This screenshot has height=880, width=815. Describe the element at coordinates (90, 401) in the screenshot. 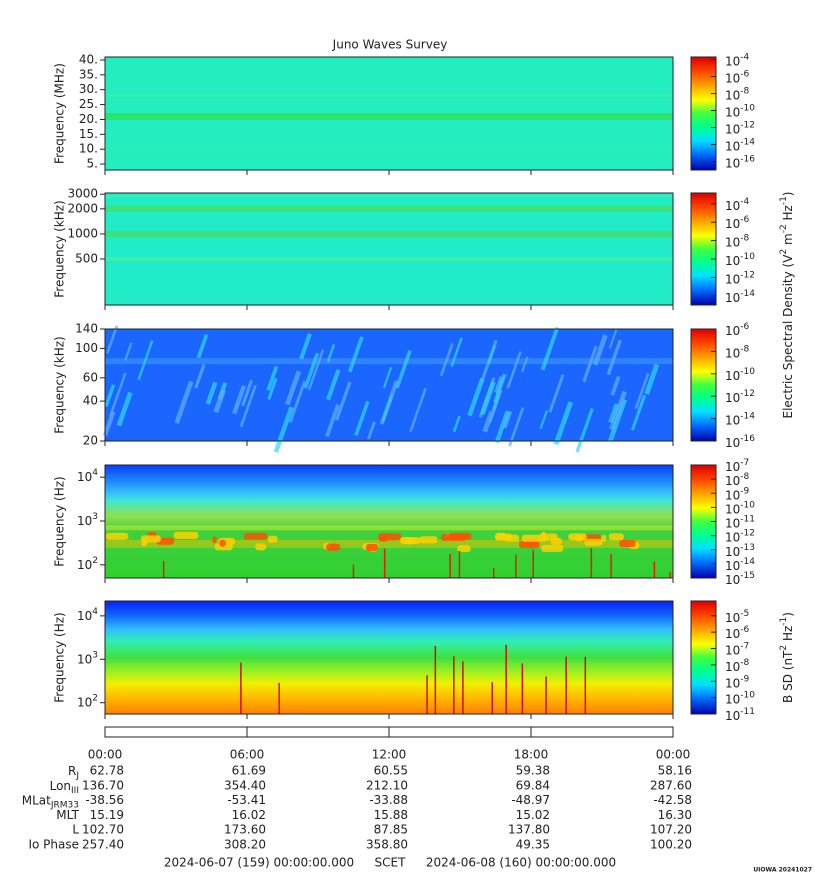

I see `y-tick-label: 40` at that location.